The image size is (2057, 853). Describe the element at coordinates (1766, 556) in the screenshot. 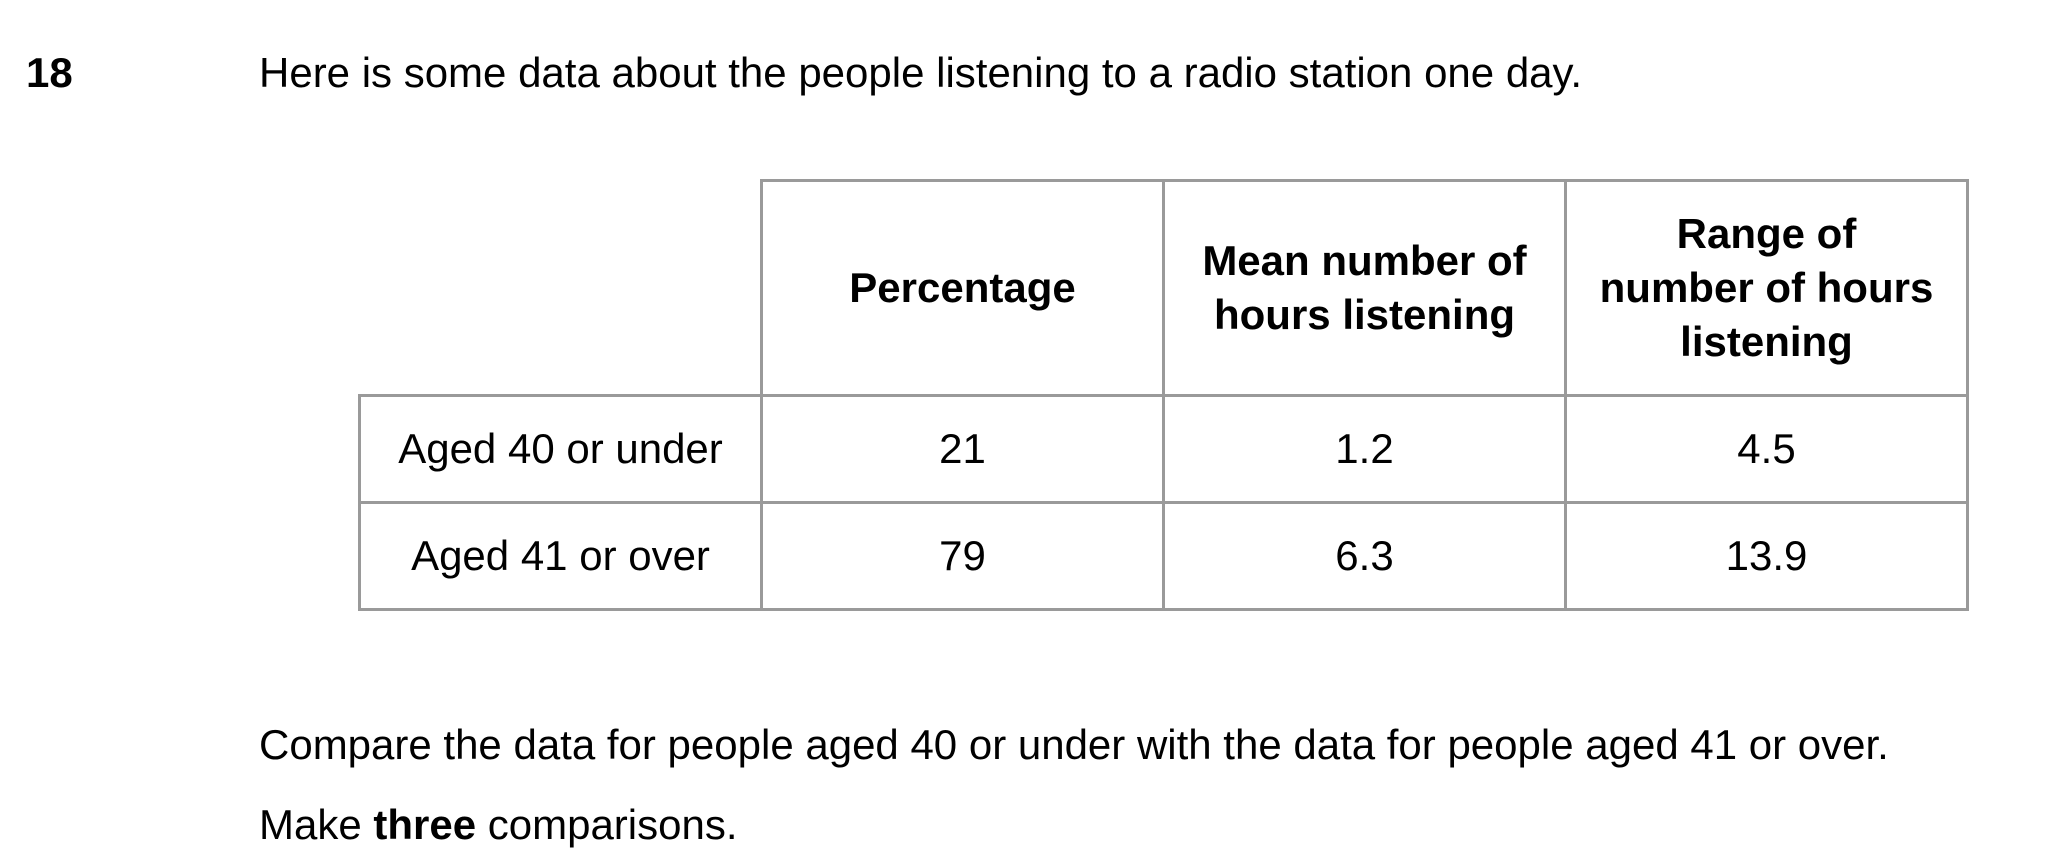

I see `cell-range: 13.9` at that location.